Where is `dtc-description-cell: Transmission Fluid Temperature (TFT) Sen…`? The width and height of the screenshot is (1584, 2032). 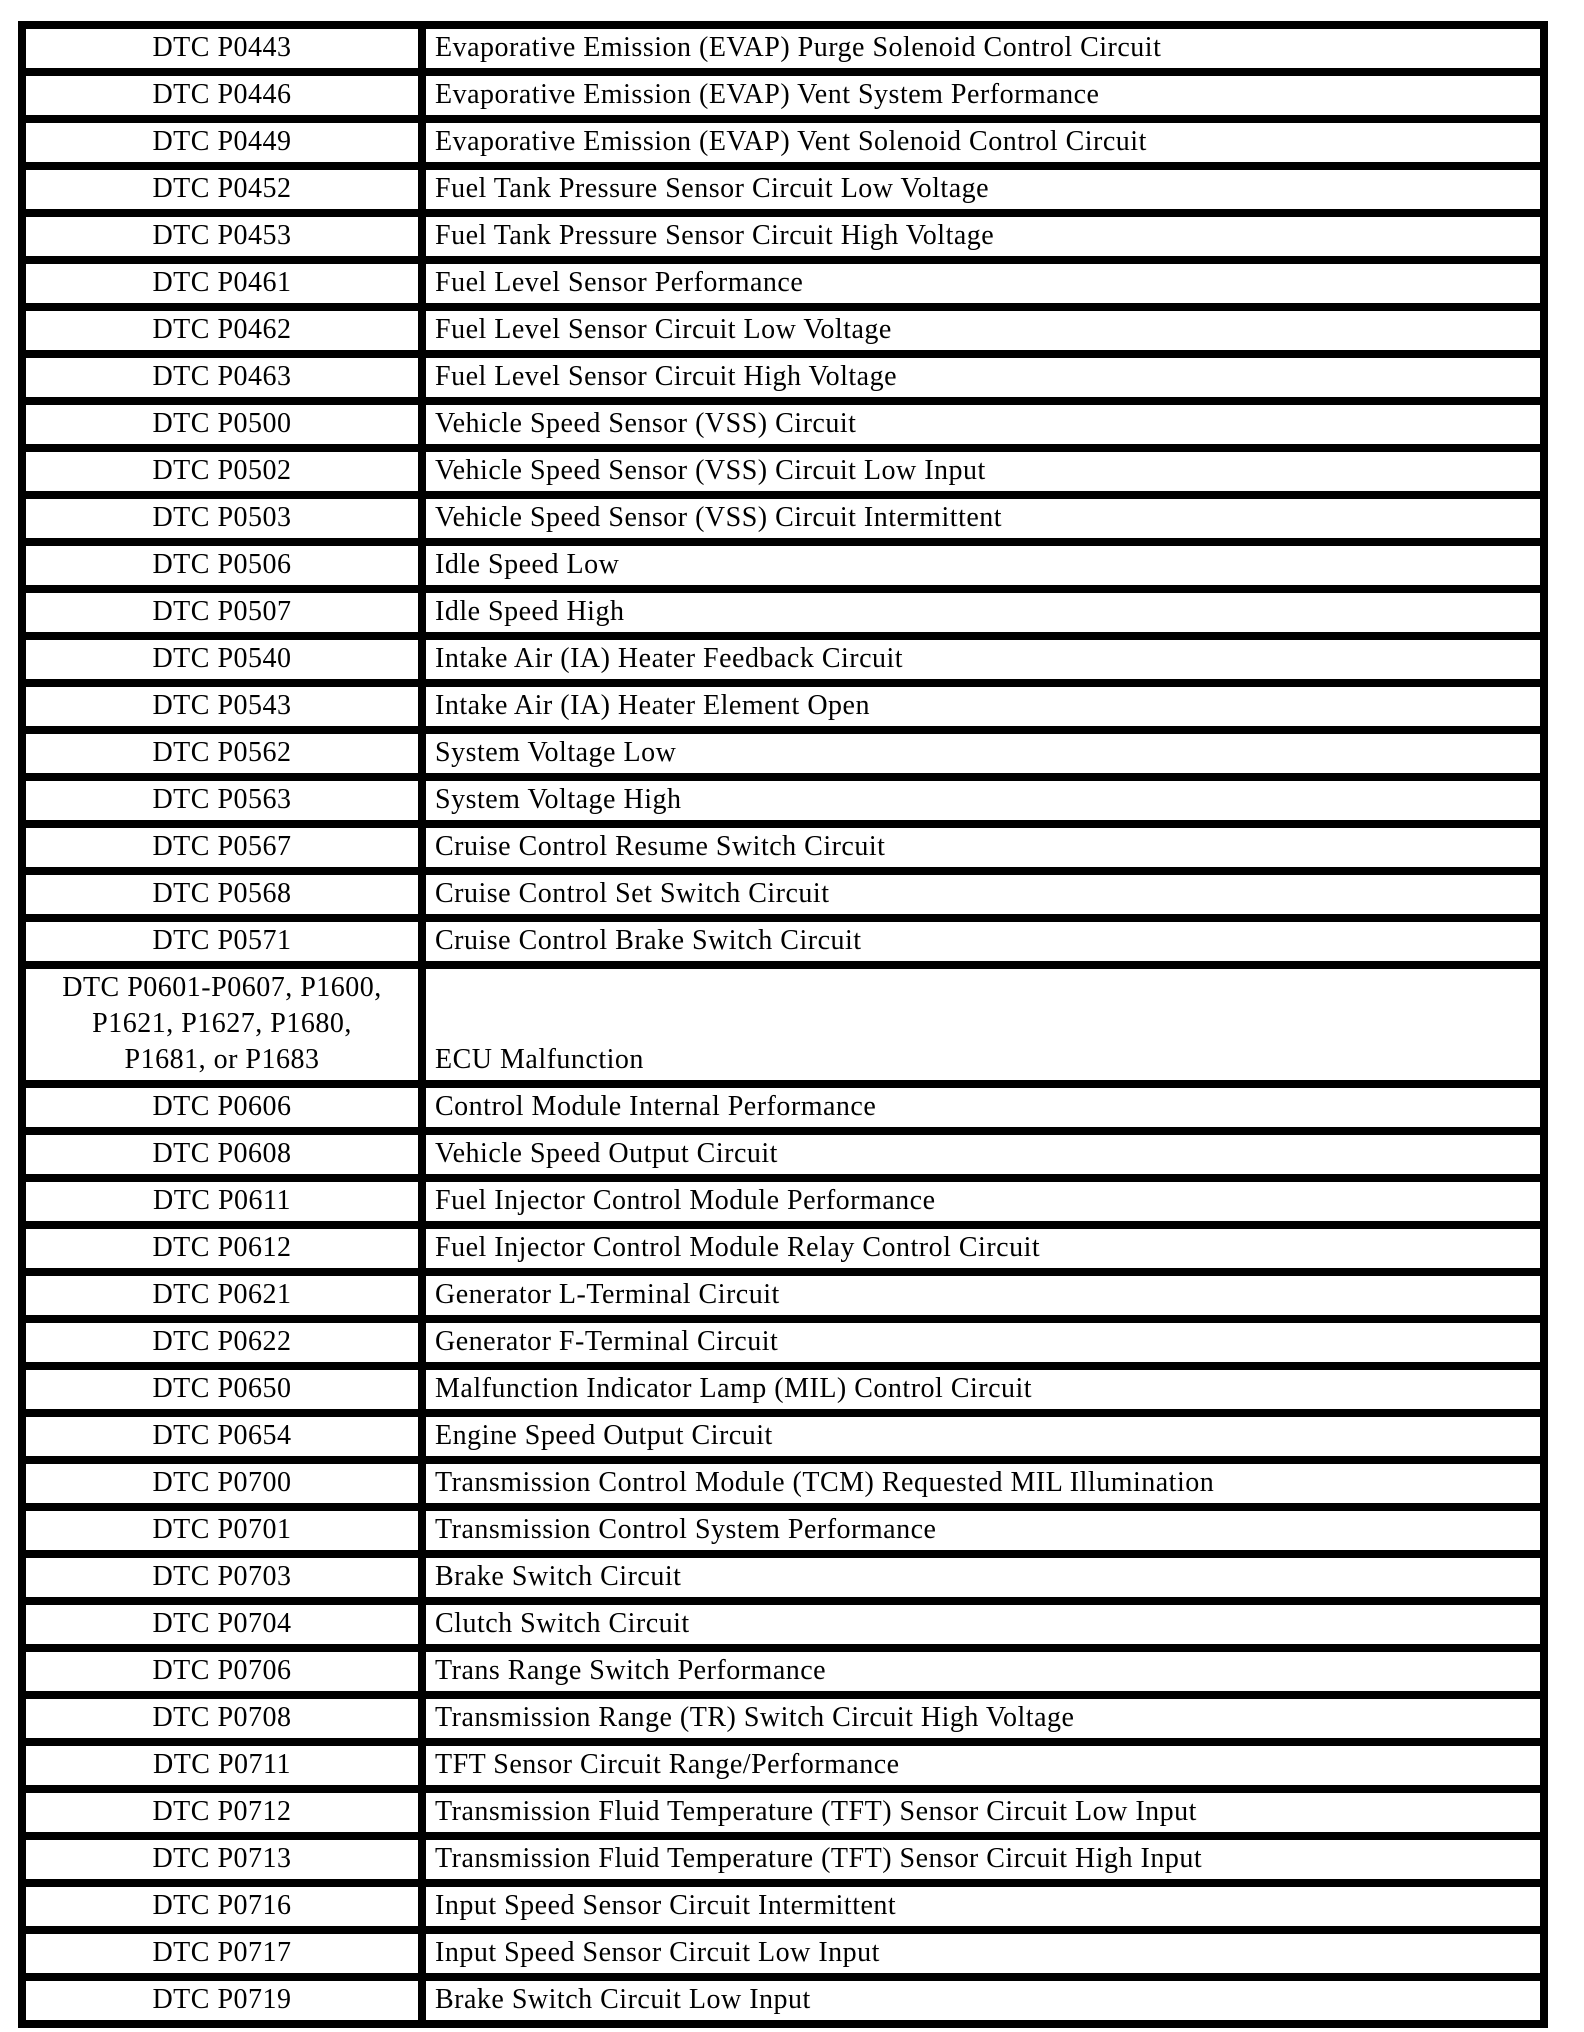
dtc-description-cell: Transmission Fluid Temperature (TFT) Sen… is located at coordinates (983, 1859).